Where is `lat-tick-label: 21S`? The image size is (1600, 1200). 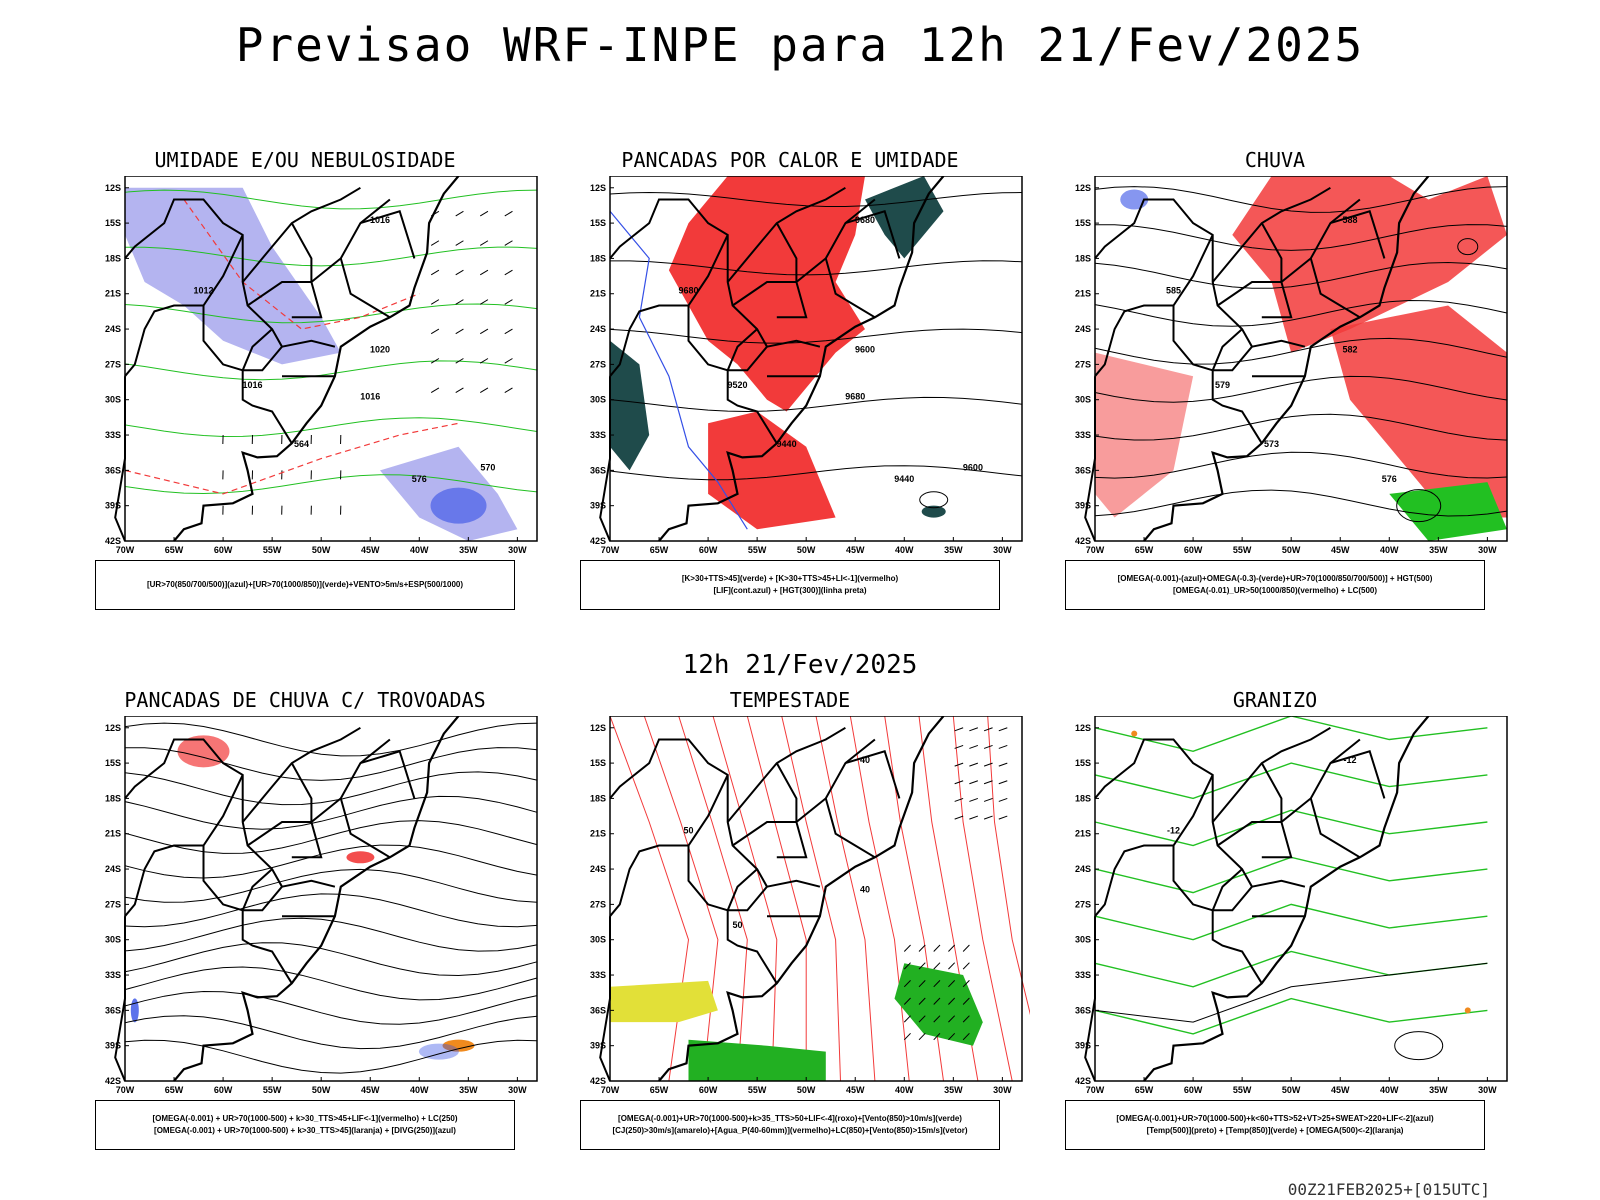 lat-tick-label: 21S is located at coordinates (1083, 834).